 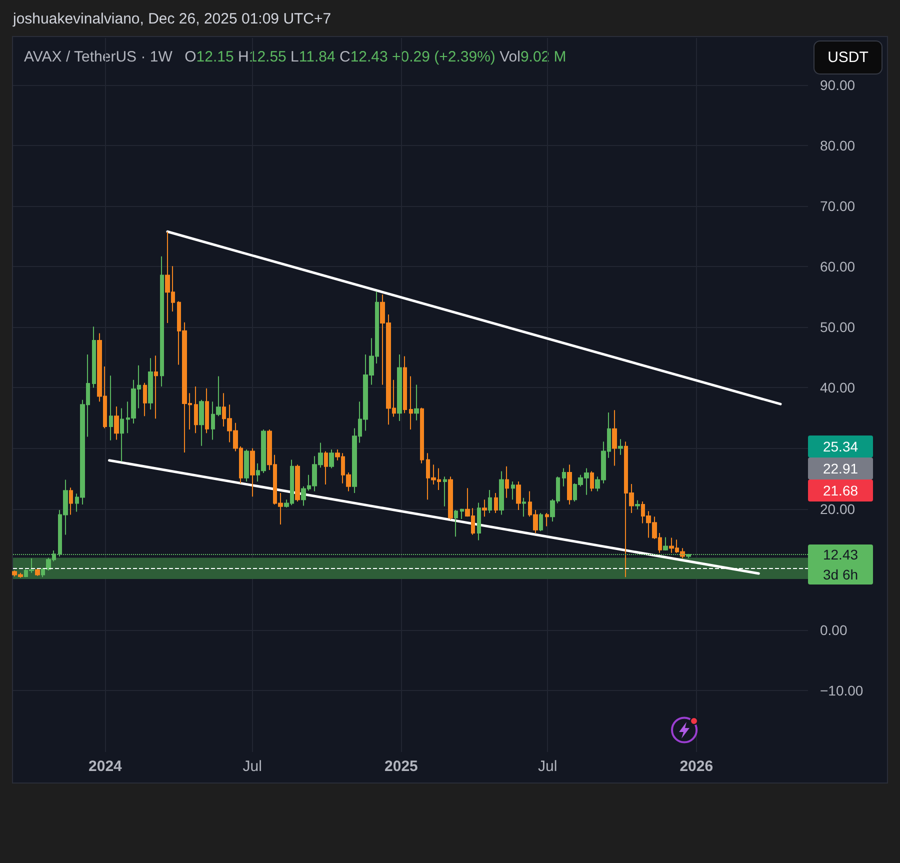 What do you see at coordinates (848, 57) in the screenshot?
I see `y-axis-title: USDT` at bounding box center [848, 57].